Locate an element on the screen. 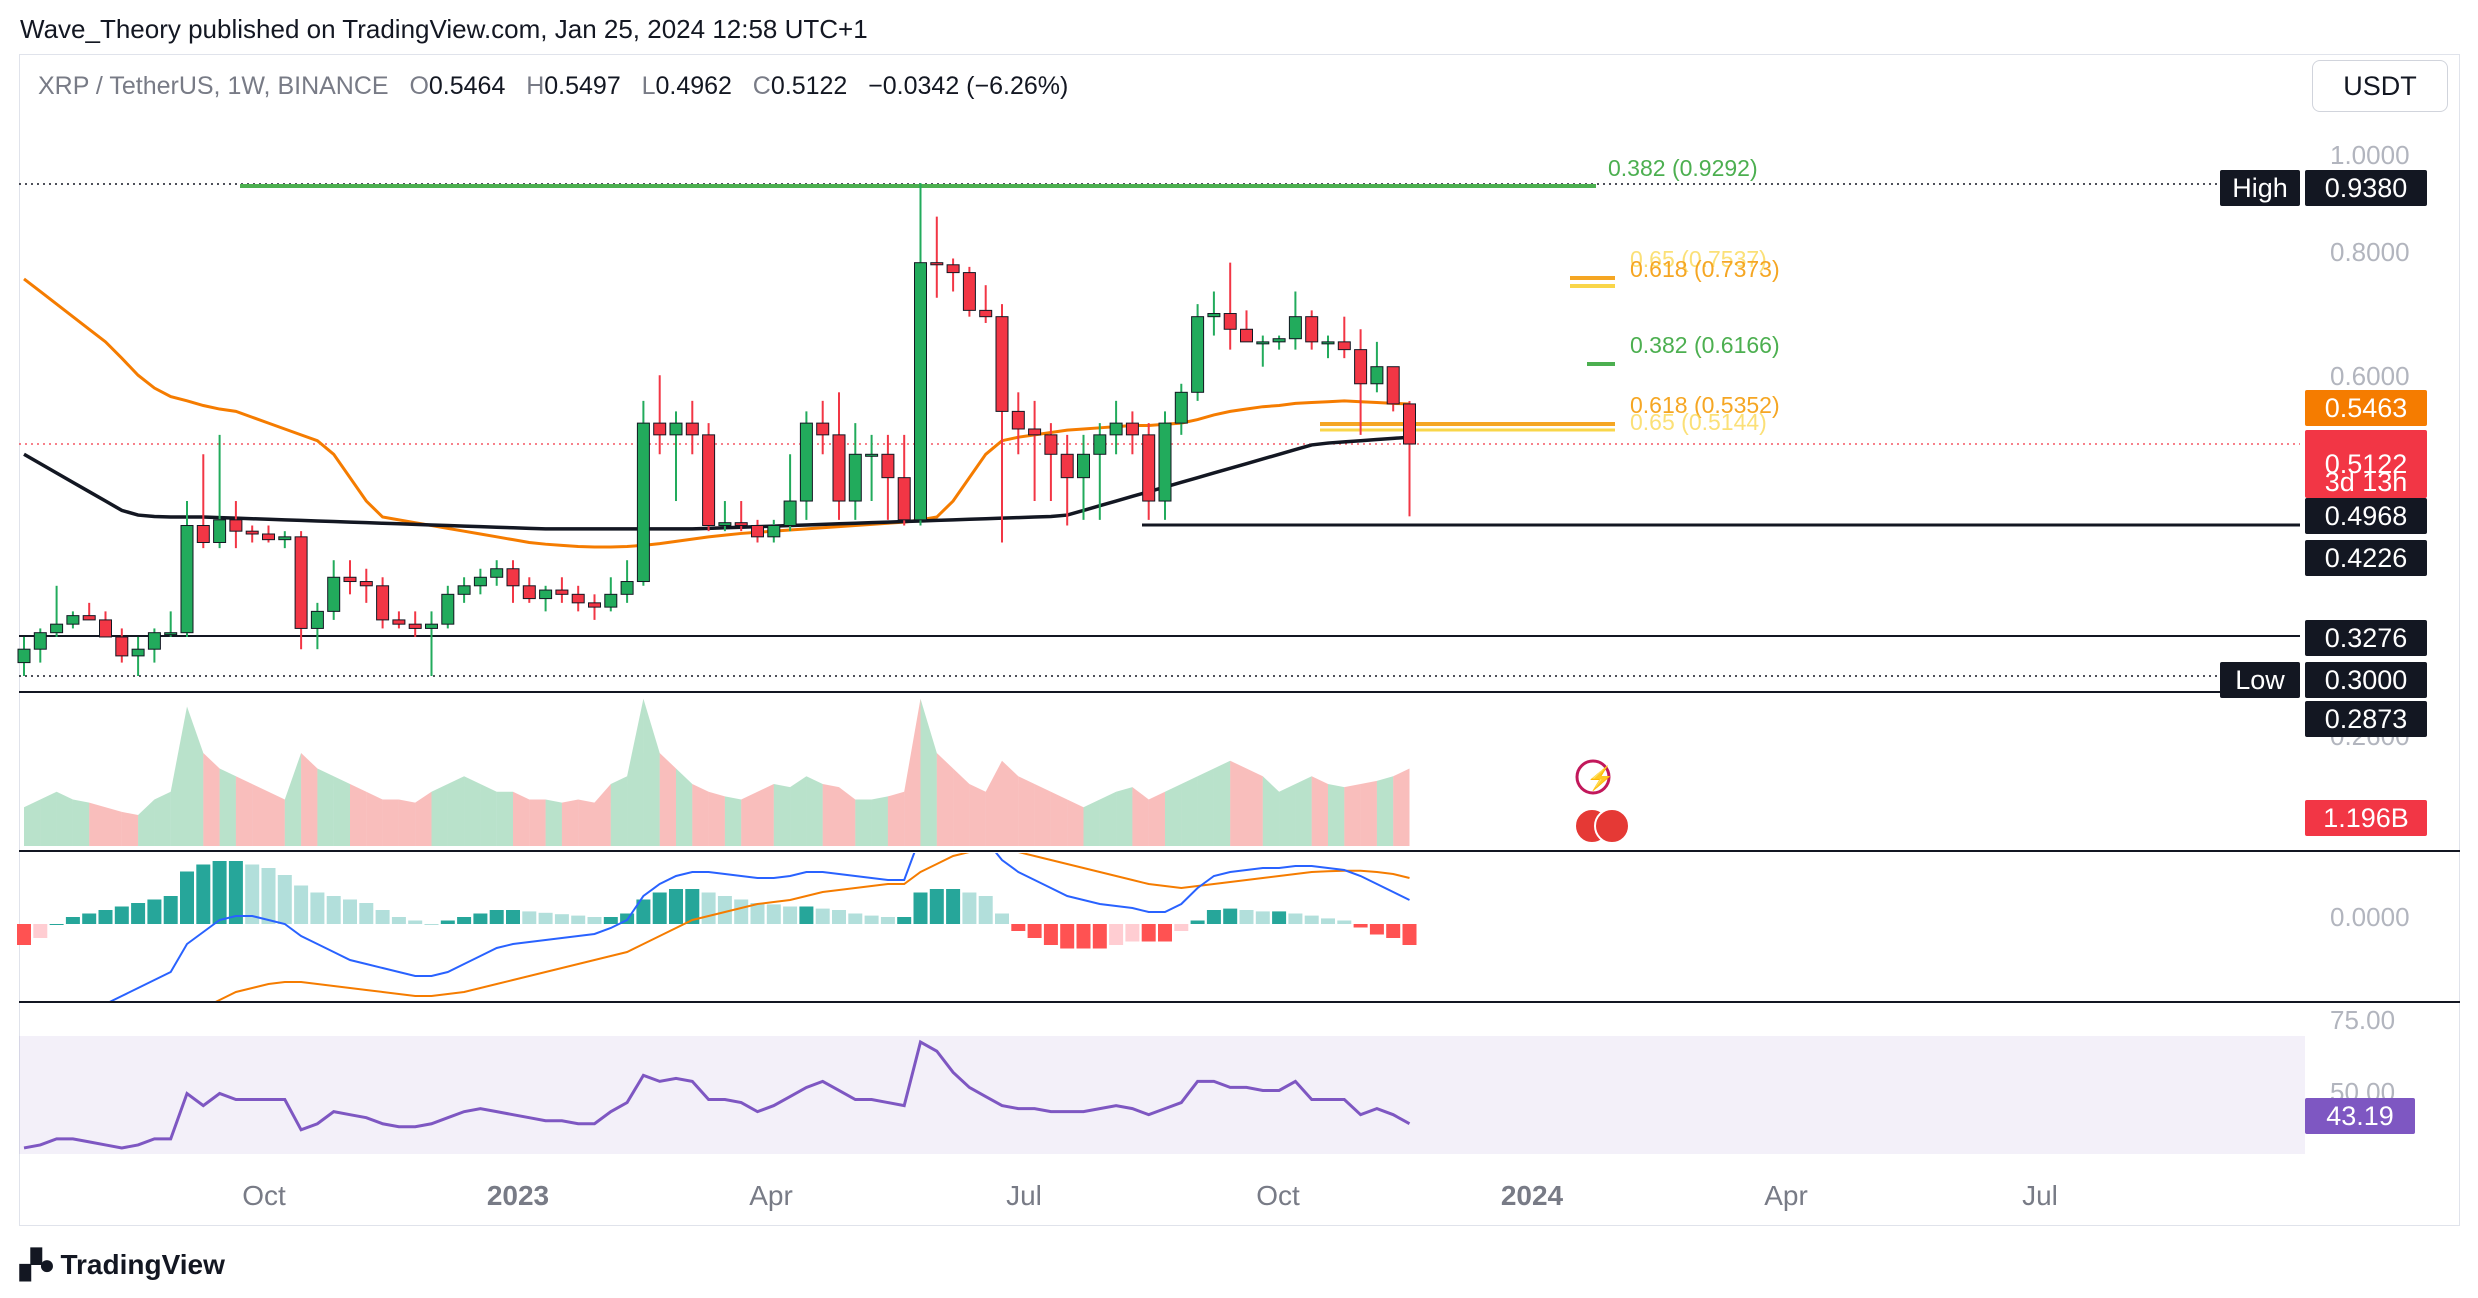 The height and width of the screenshot is (1298, 2478). price-tag-text: 0.4968 is located at coordinates (2366, 516).